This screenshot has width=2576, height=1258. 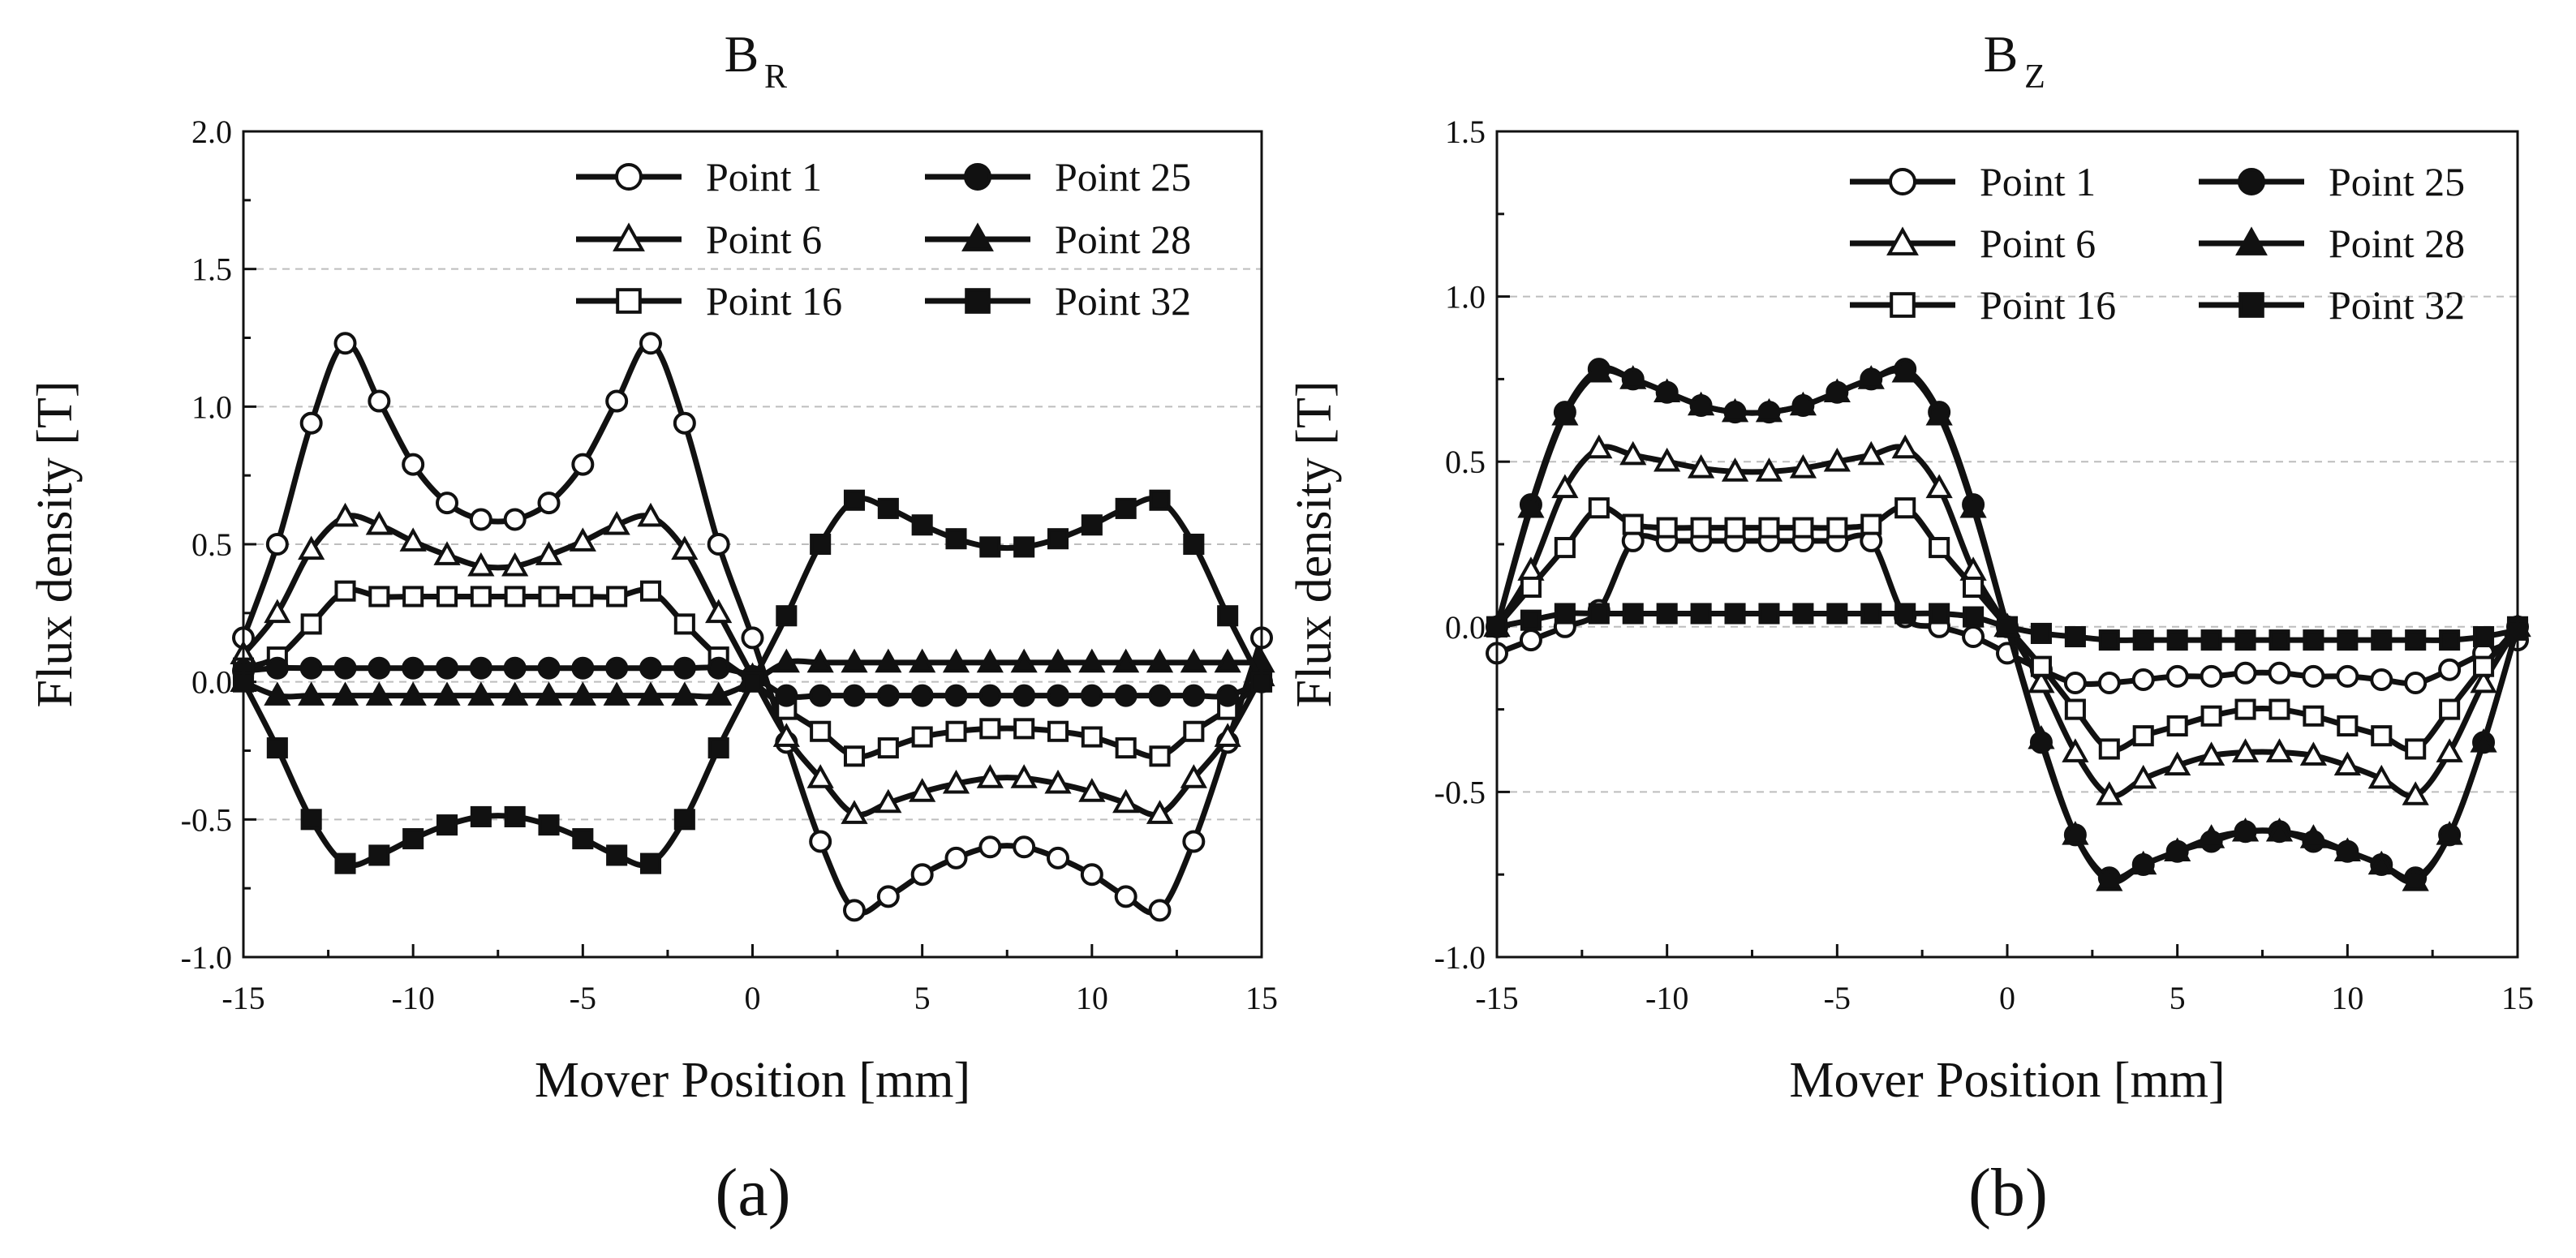 I want to click on legend-label: Point 16, so click(x=774, y=301).